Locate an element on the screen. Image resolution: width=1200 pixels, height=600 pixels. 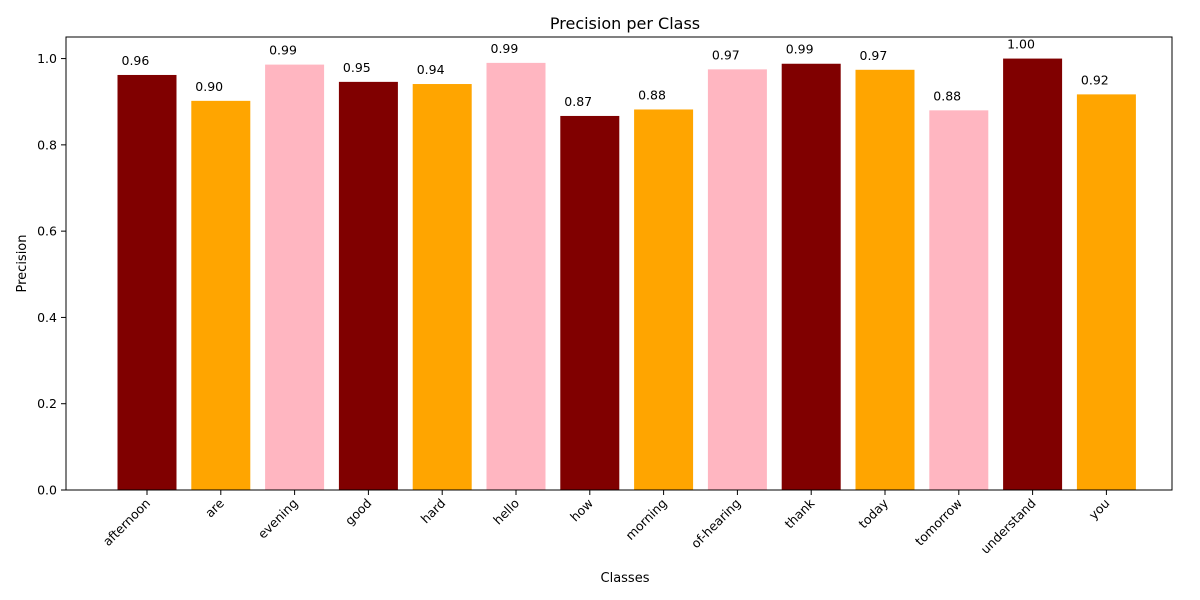
data-label-tomorrow: 0.88 is located at coordinates (947, 95).